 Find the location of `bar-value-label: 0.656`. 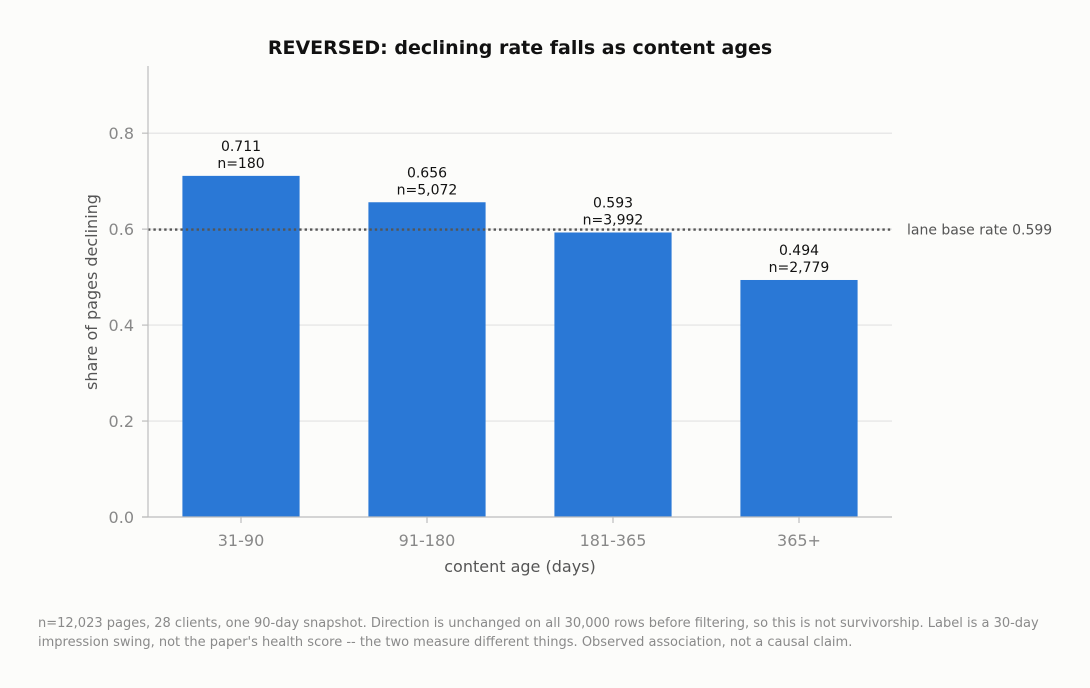

bar-value-label: 0.656 is located at coordinates (427, 173).